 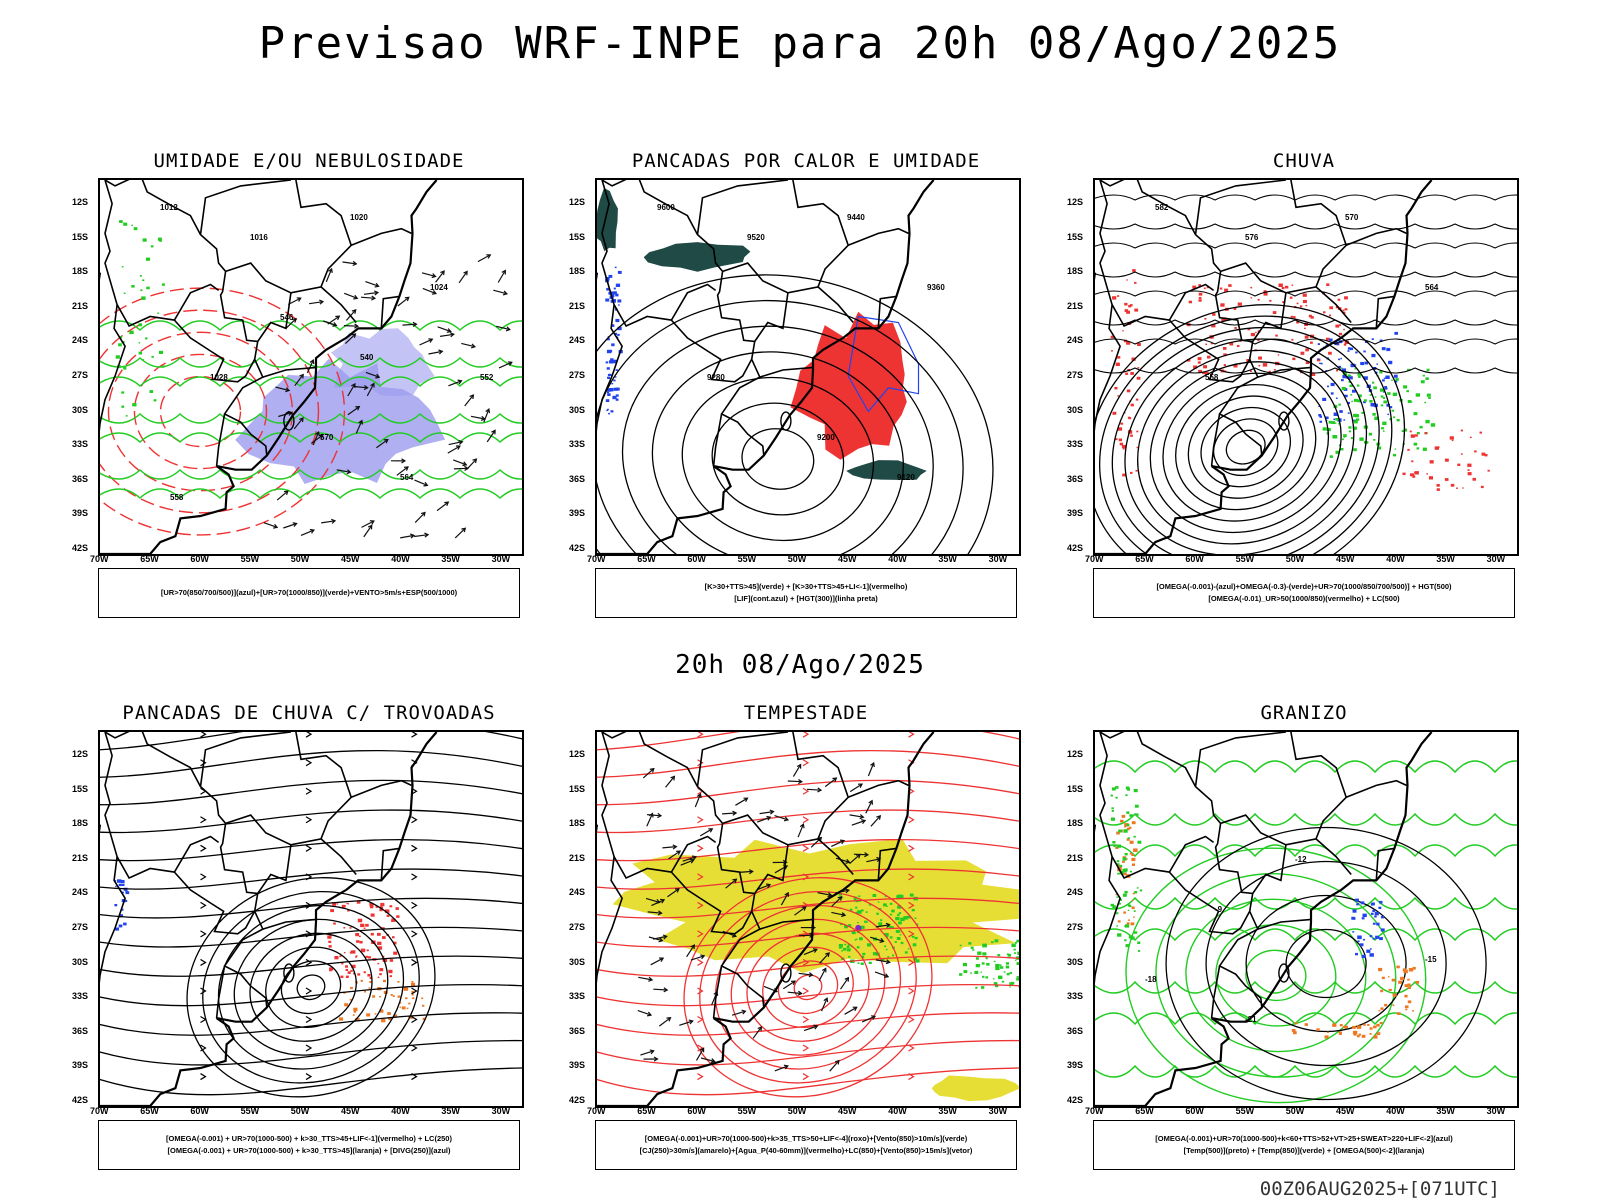 What do you see at coordinates (1075, 857) in the screenshot?
I see `lat-tick-label: 21S` at bounding box center [1075, 857].